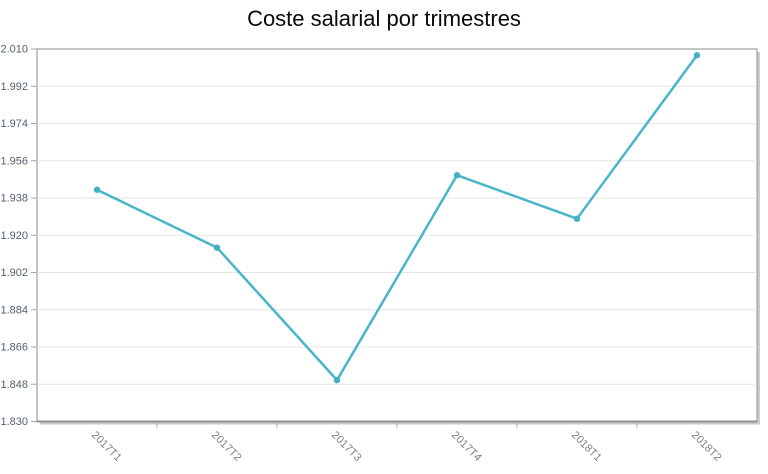  Describe the element at coordinates (466, 446) in the screenshot. I see `x-tick-label: 2017T4` at that location.